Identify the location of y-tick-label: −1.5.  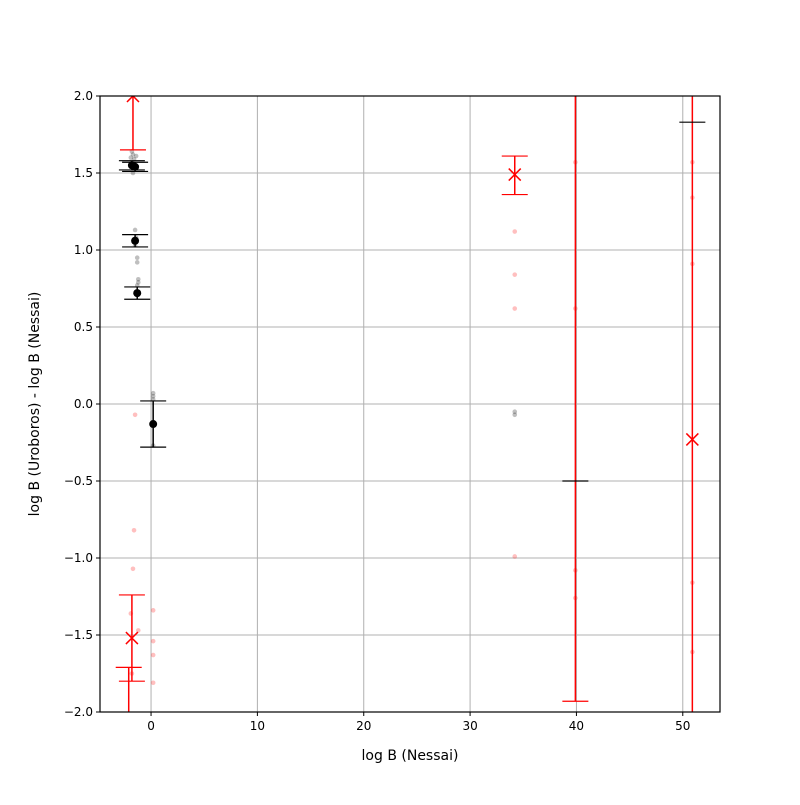
(78, 635).